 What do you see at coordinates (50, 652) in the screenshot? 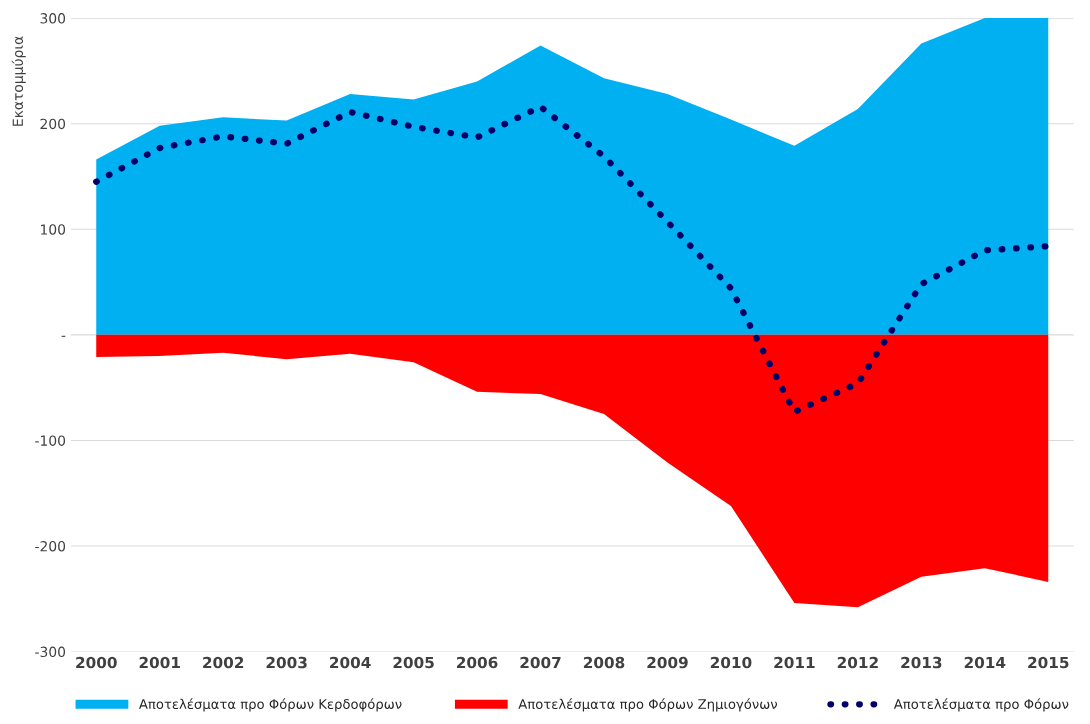
I see `y-tick-label: -300` at bounding box center [50, 652].